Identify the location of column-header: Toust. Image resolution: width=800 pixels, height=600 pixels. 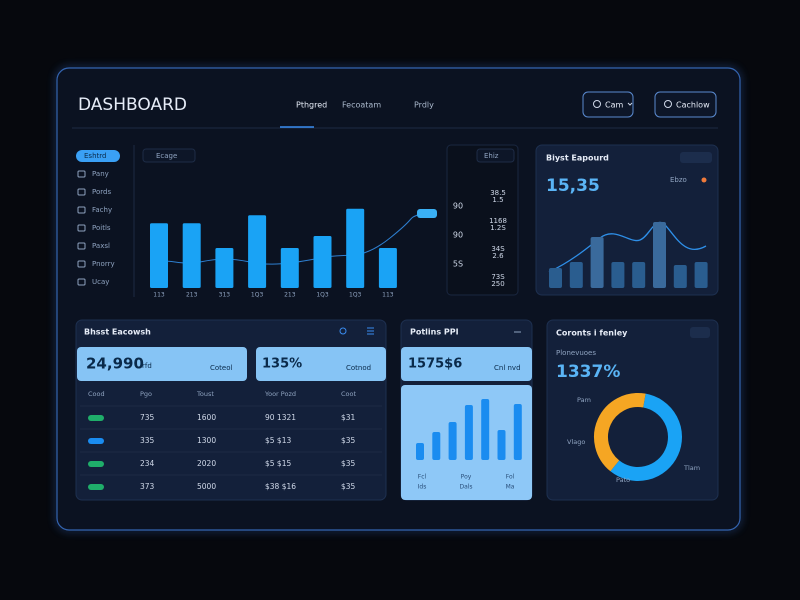
(205, 394).